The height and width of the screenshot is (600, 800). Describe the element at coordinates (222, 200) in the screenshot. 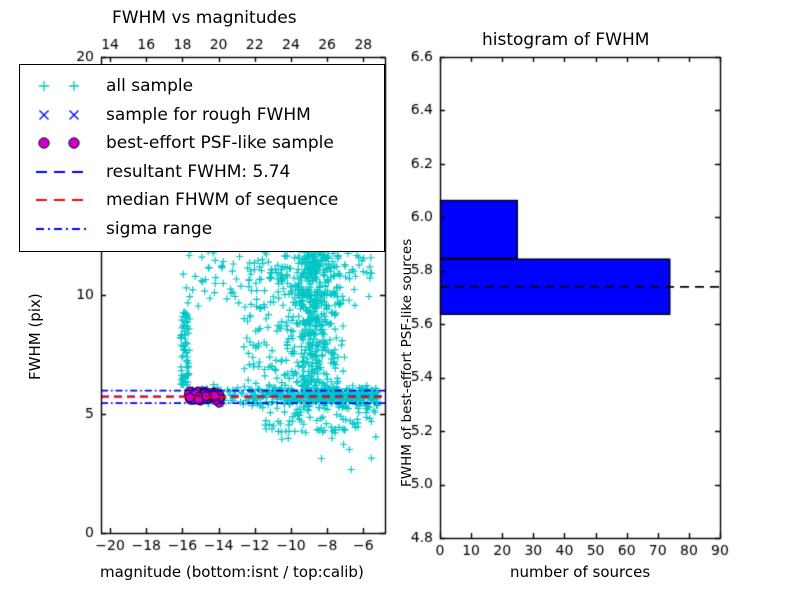

I see `legend-item-label: median FHWM of sequence` at that location.